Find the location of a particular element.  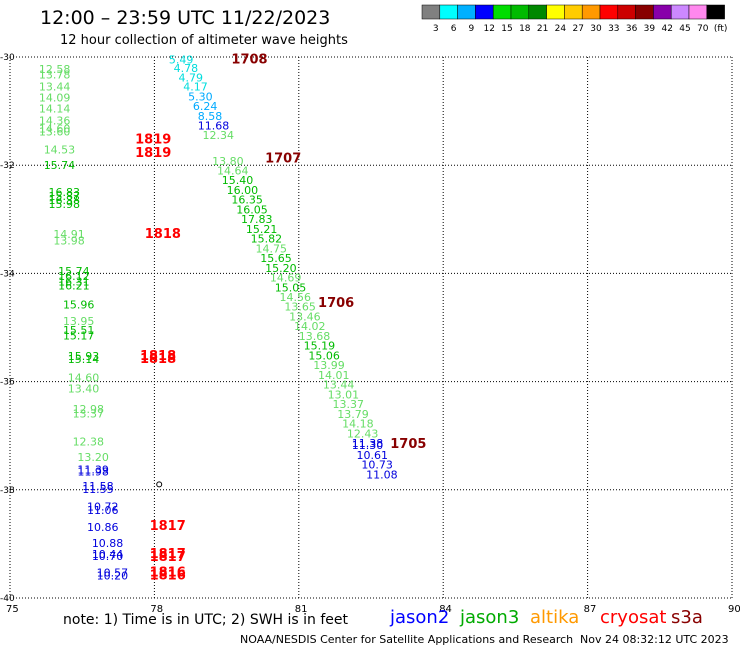

wave-height-label: 10.86 is located at coordinates (103, 527).